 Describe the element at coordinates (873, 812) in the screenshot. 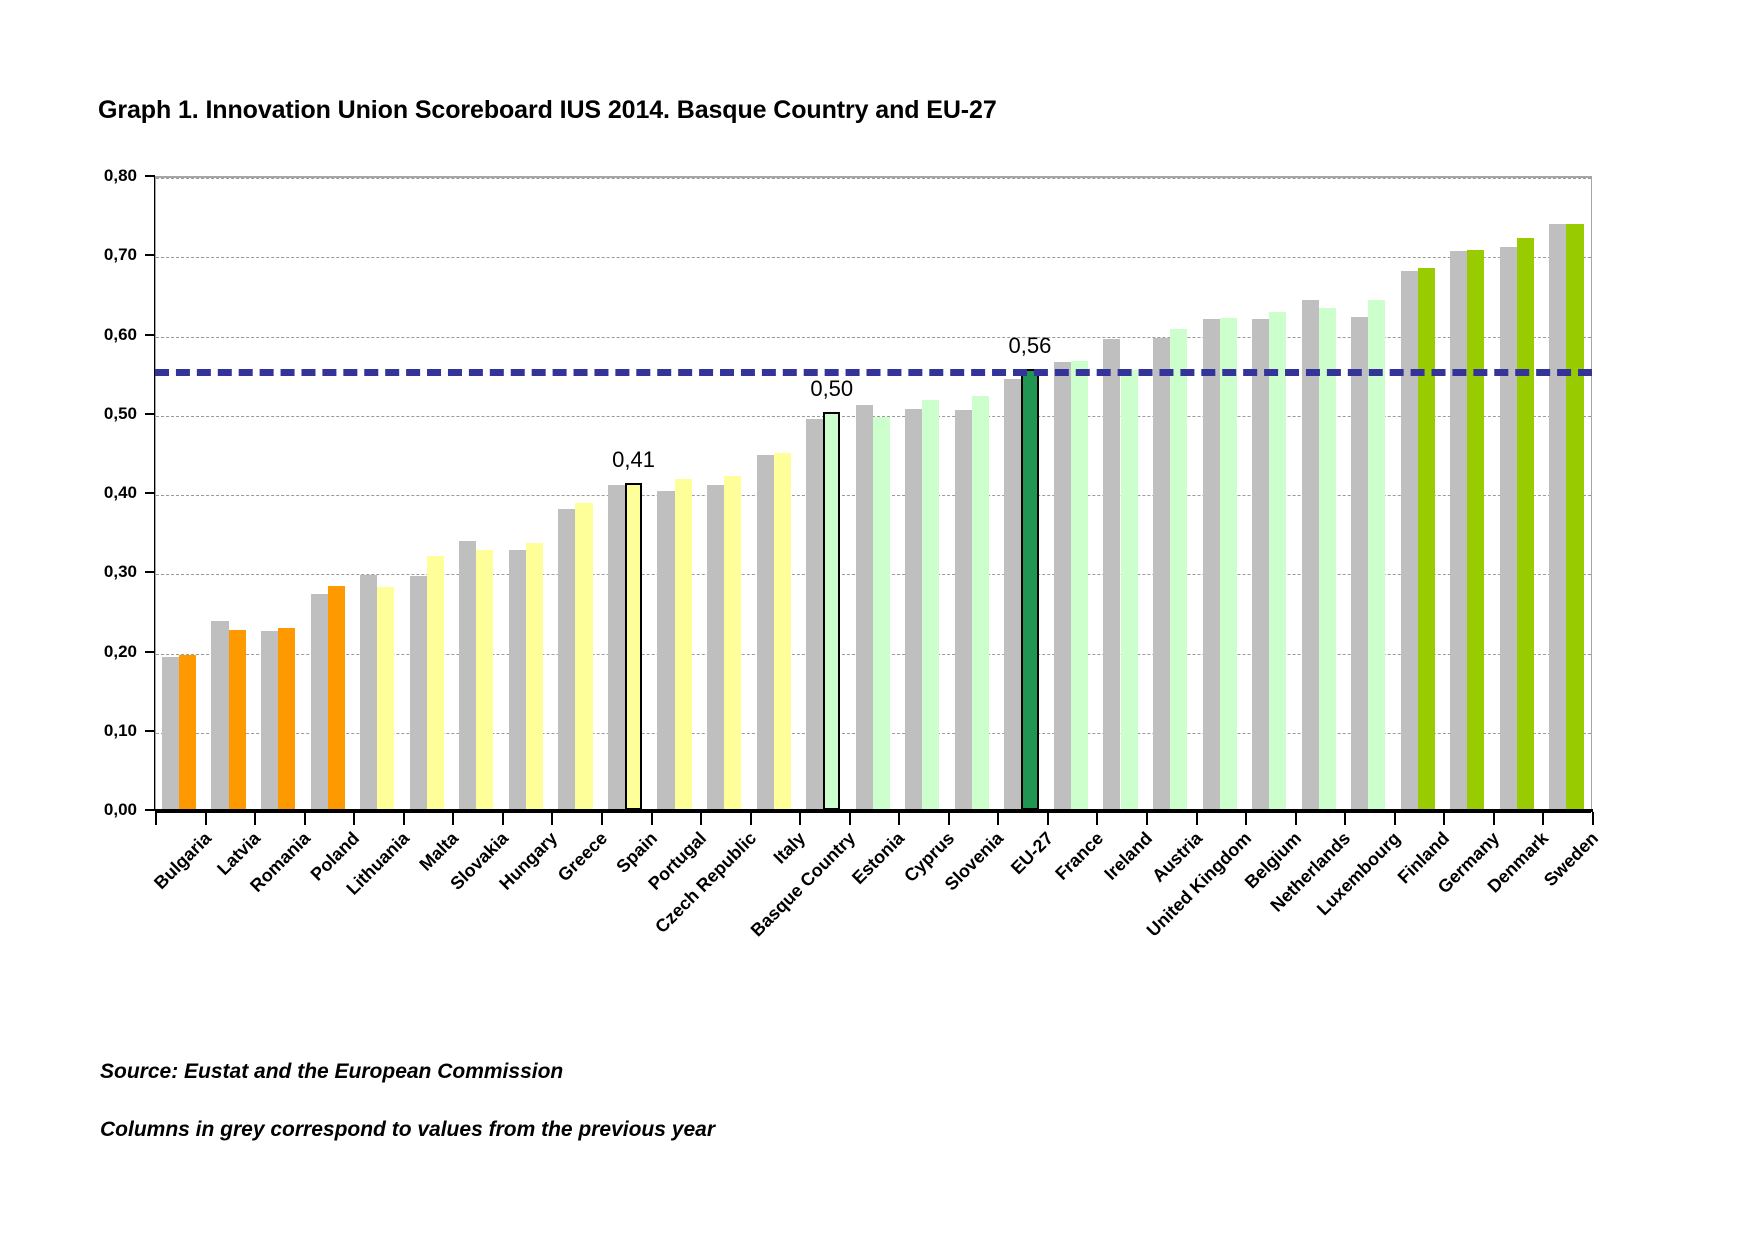

I see `gridline` at that location.